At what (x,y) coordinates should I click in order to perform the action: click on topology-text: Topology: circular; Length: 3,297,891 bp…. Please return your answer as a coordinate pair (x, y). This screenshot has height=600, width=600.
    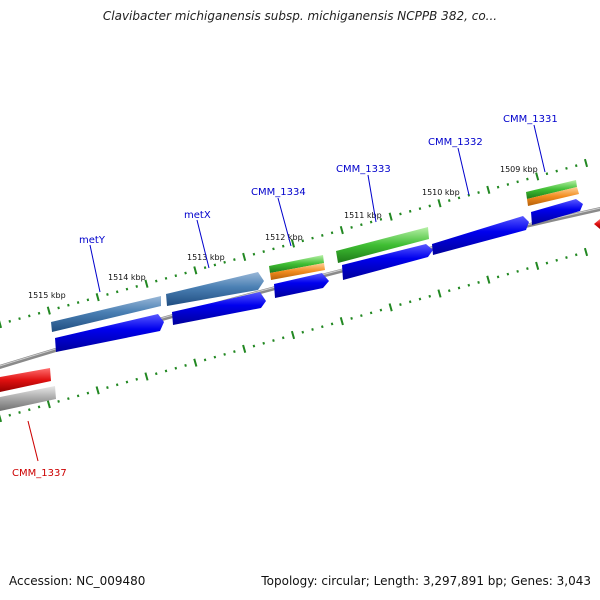
    Looking at the image, I should click on (426, 581).